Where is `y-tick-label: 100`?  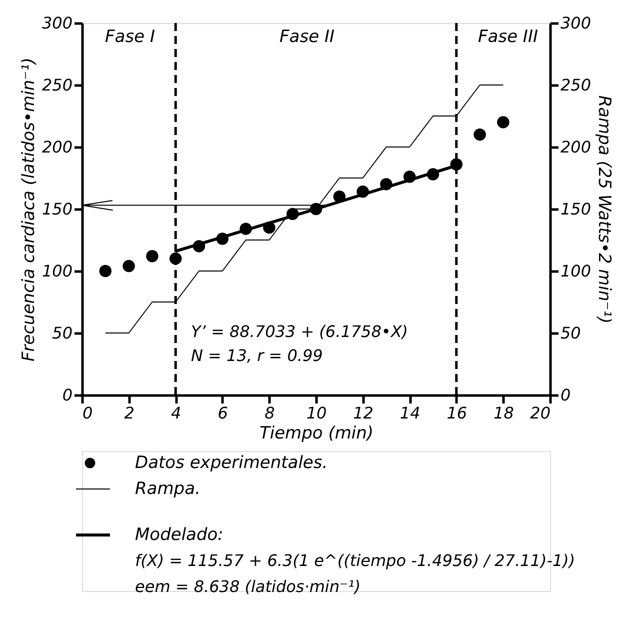
y-tick-label: 100 is located at coordinates (57, 271).